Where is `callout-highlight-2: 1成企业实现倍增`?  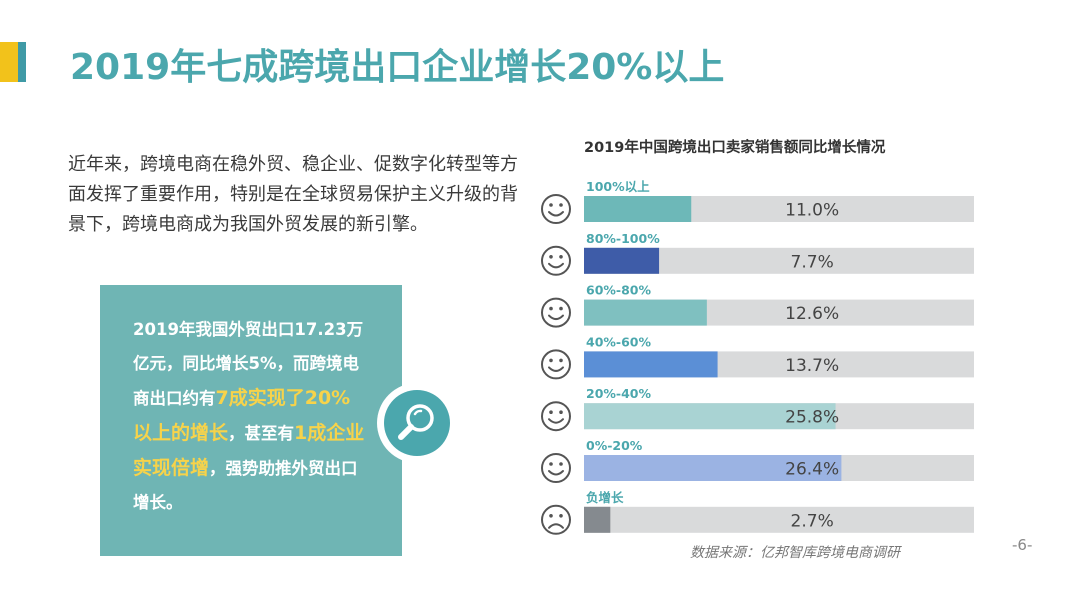
callout-highlight-2: 1成企业实现倍增 is located at coordinates (249, 450).